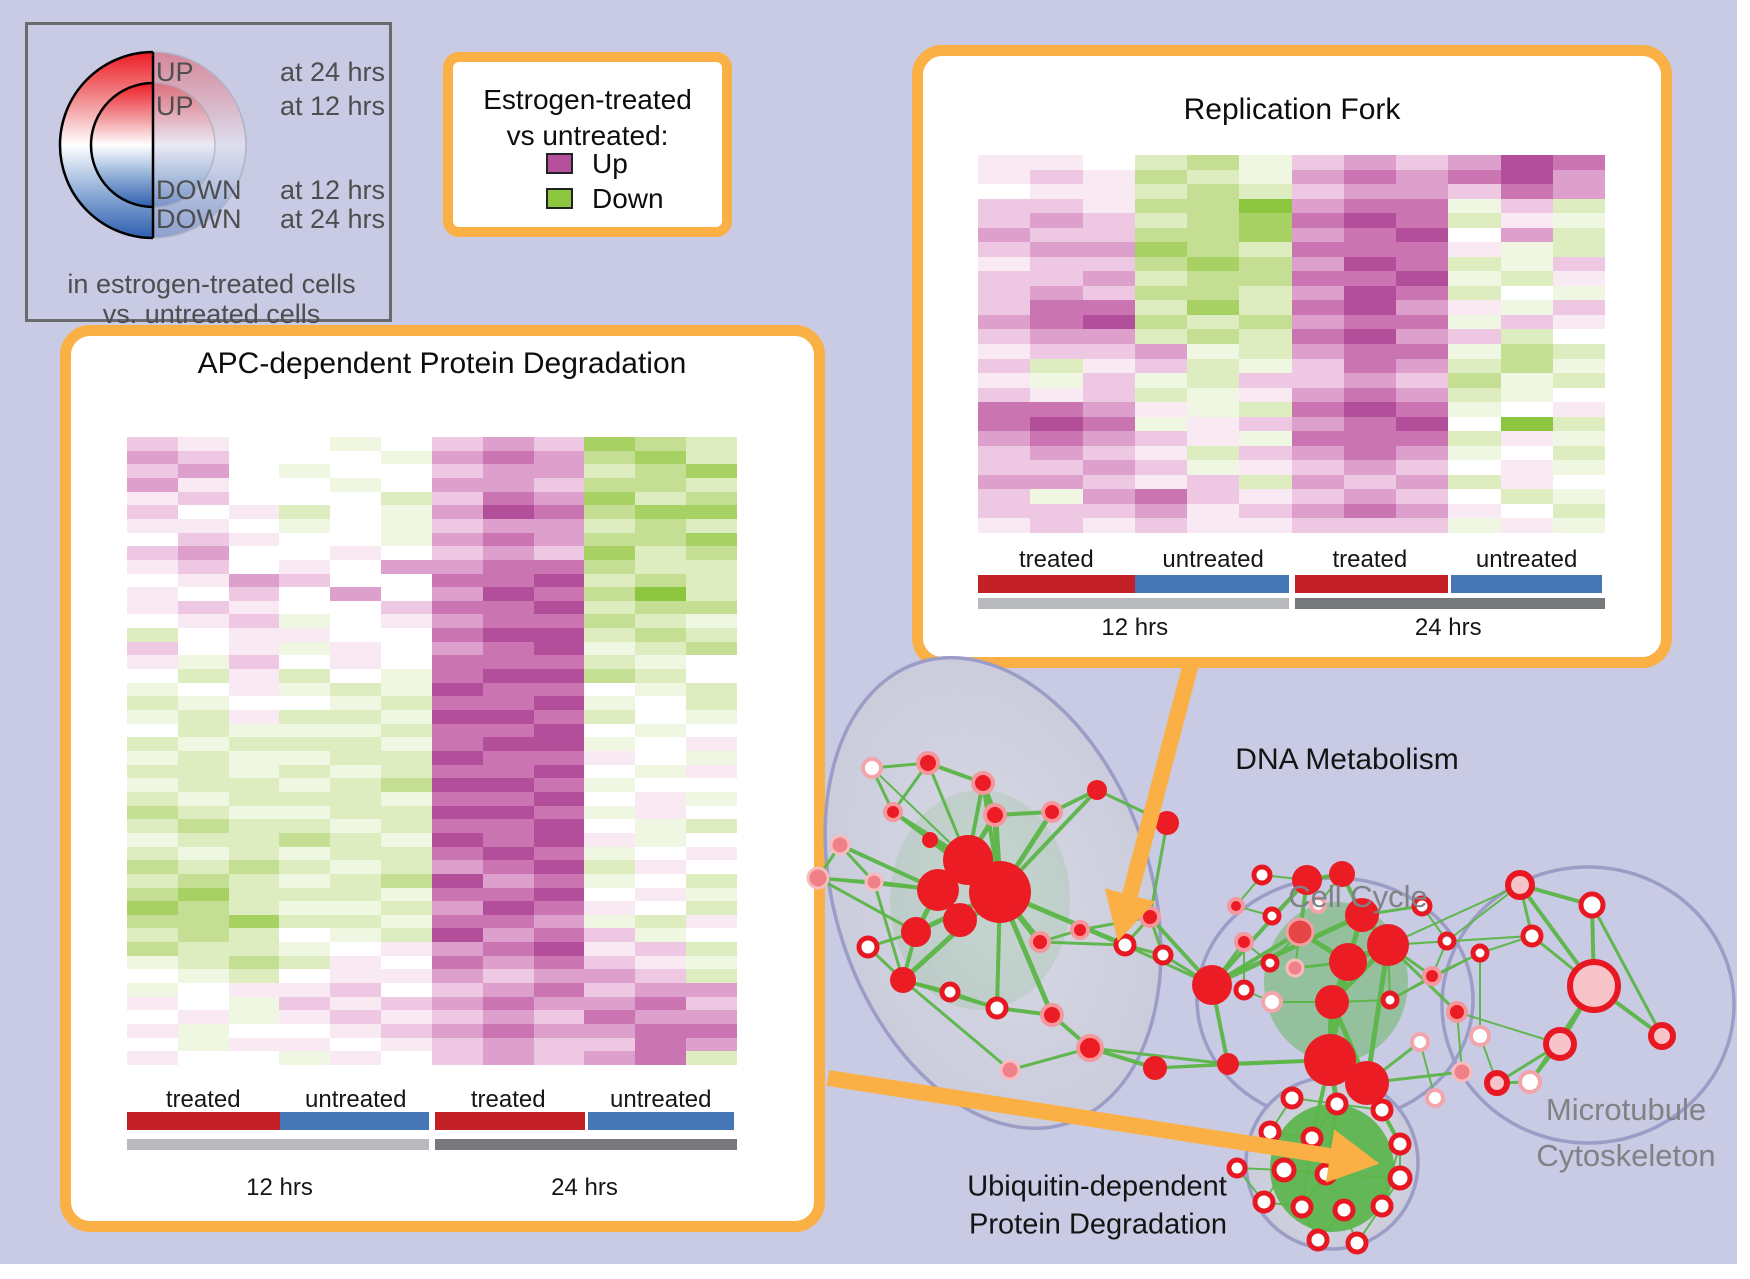  Describe the element at coordinates (510, 1121) in the screenshot. I see `condition-color-bar` at that location.